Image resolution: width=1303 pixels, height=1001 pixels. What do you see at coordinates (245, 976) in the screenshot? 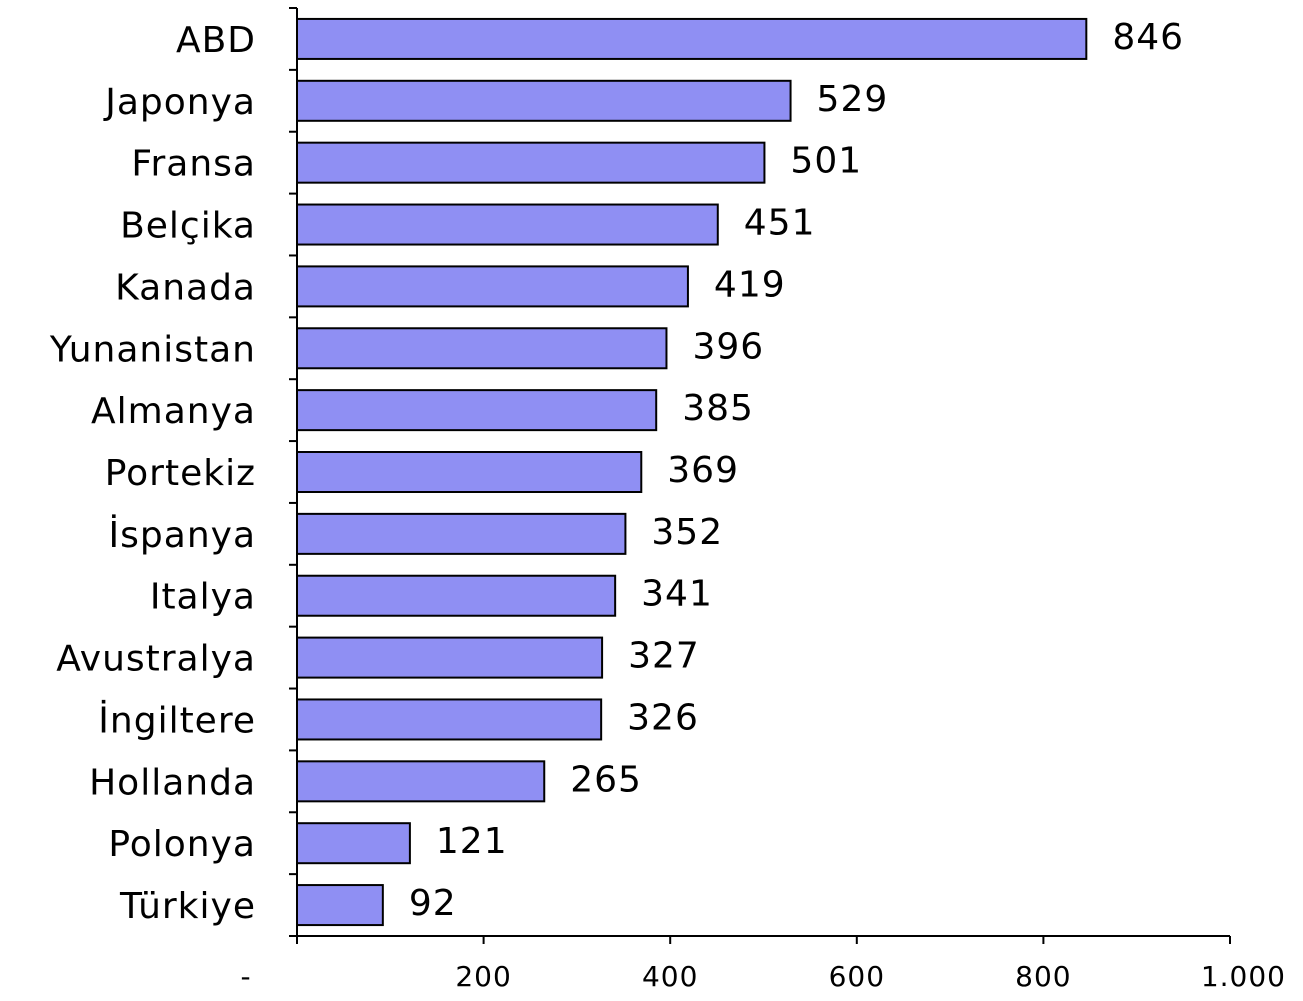
I see `x-tick-label: -` at bounding box center [245, 976].